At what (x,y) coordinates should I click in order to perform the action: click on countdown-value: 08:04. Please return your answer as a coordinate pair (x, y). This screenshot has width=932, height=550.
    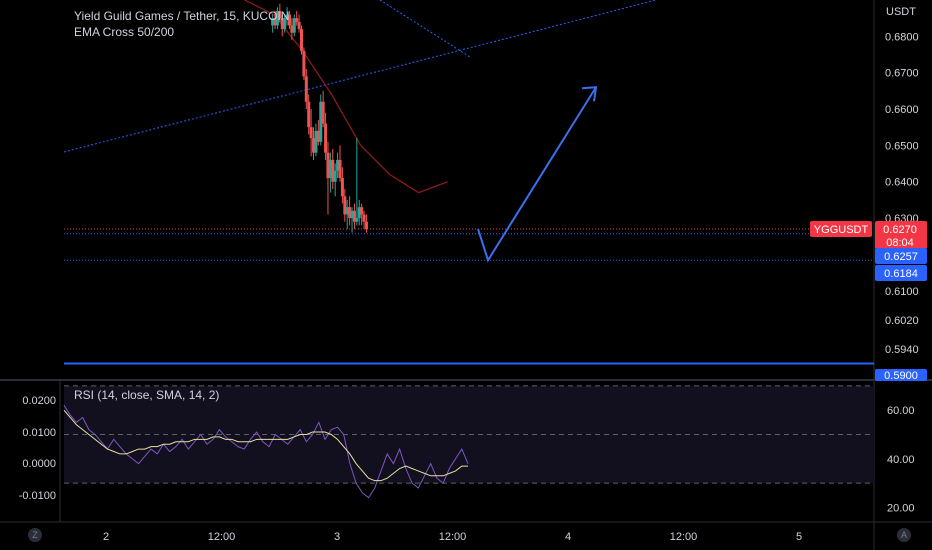
    Looking at the image, I should click on (900, 243).